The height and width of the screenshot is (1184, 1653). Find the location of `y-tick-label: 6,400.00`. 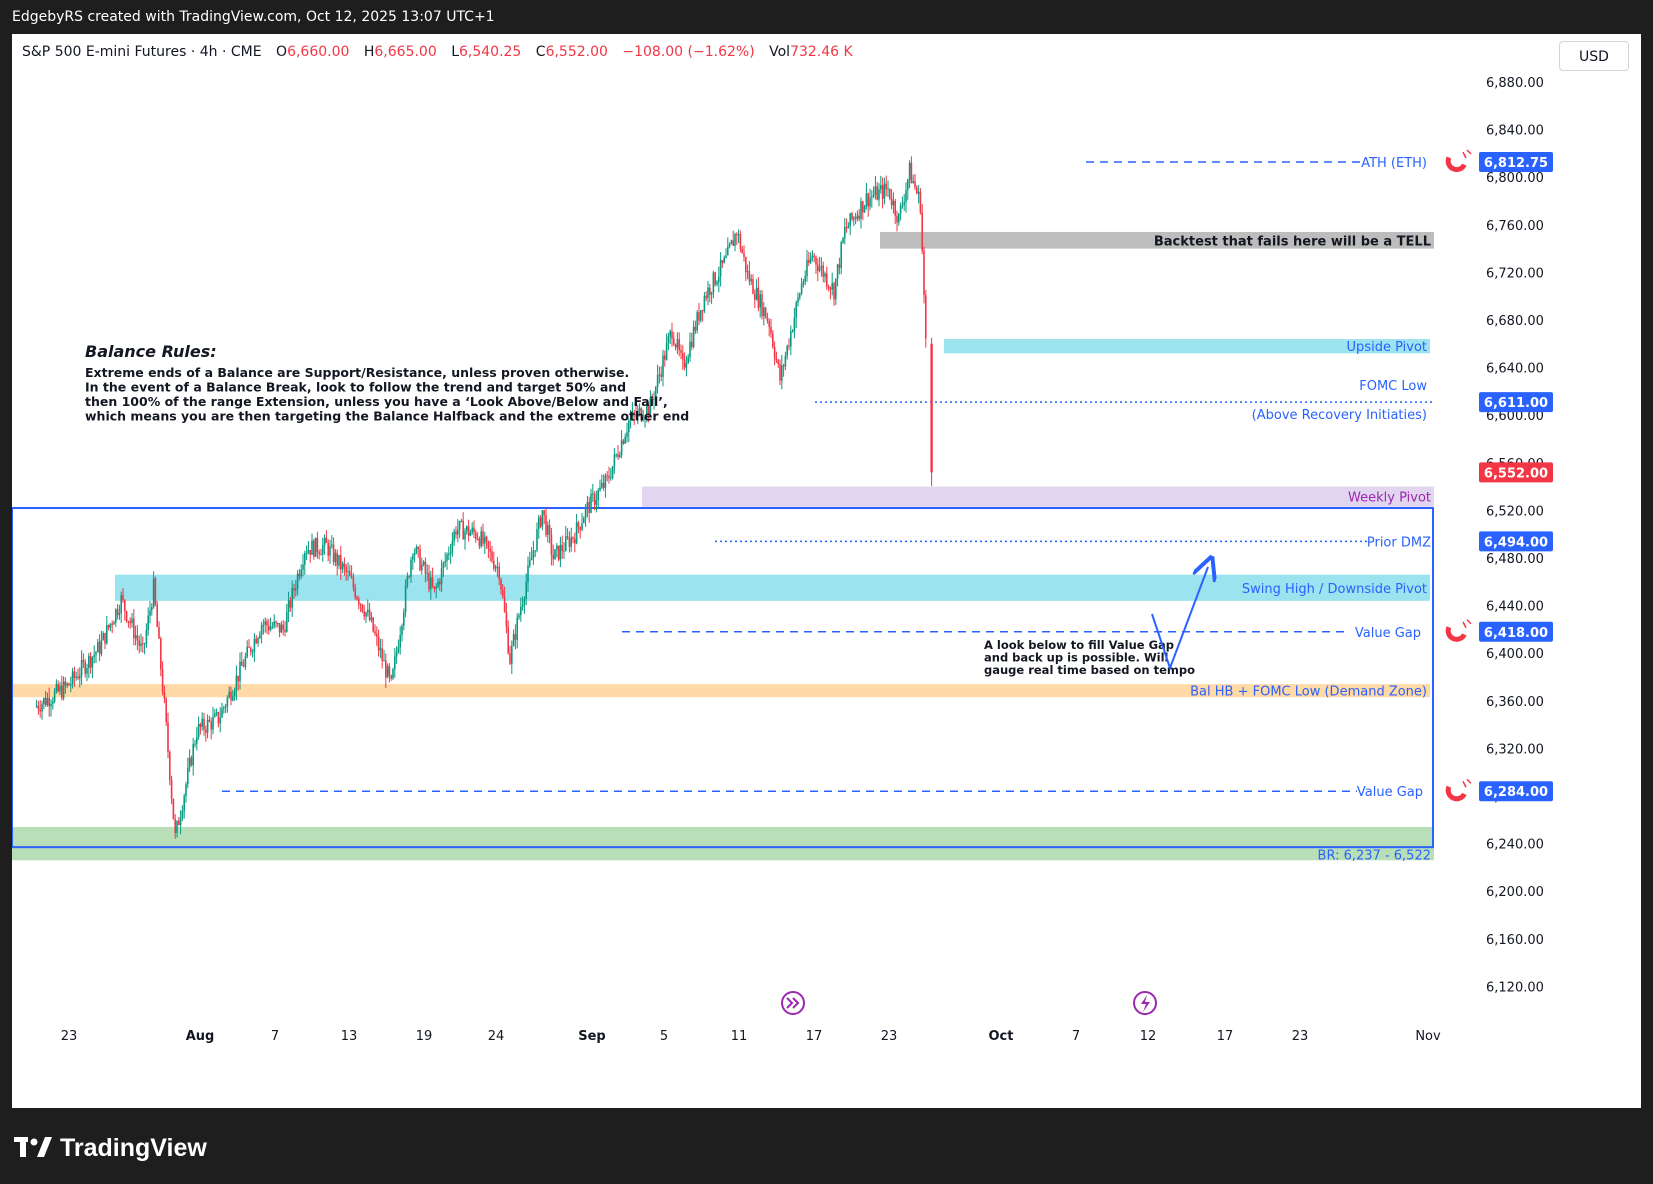

y-tick-label: 6,400.00 is located at coordinates (1515, 654).